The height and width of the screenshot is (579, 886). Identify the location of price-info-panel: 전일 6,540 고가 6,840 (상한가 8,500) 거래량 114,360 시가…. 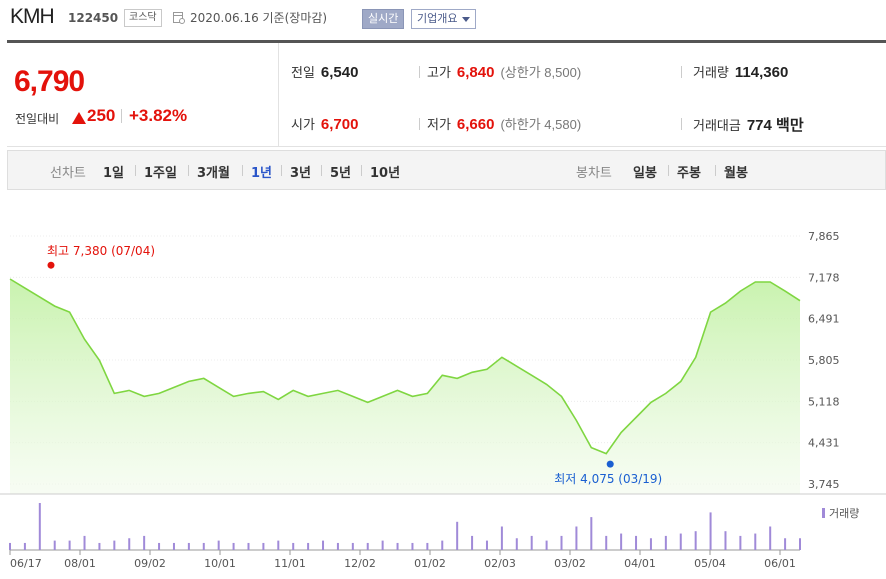
(582, 95).